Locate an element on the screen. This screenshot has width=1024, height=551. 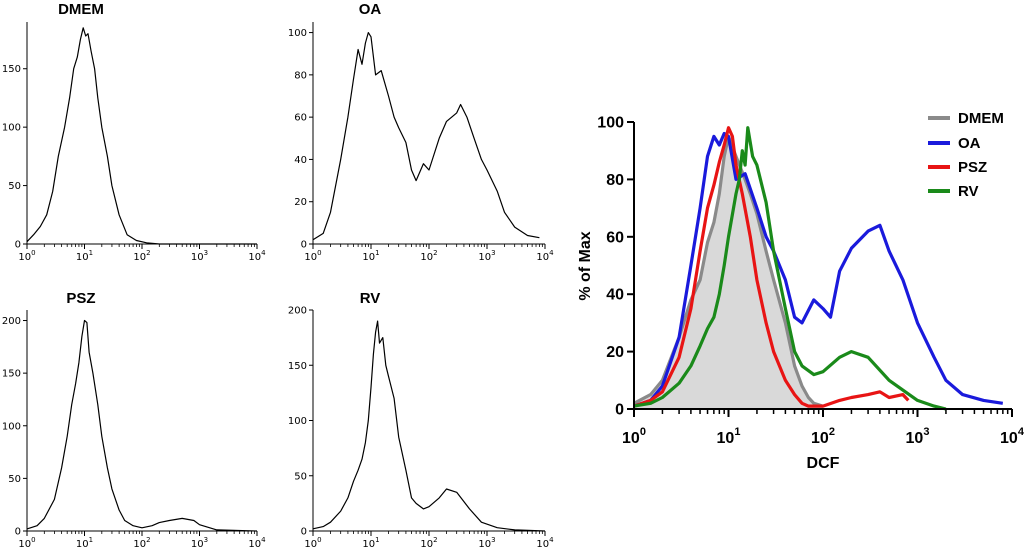
dmem-histogram-line is located at coordinates (141, 136).